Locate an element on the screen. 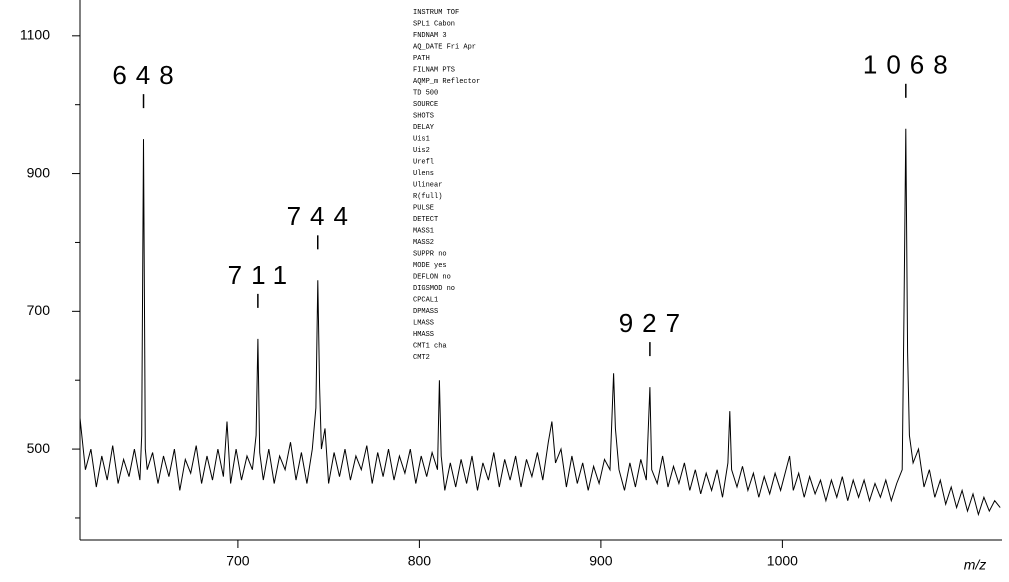  y-tick-label: 500 is located at coordinates (39, 448).